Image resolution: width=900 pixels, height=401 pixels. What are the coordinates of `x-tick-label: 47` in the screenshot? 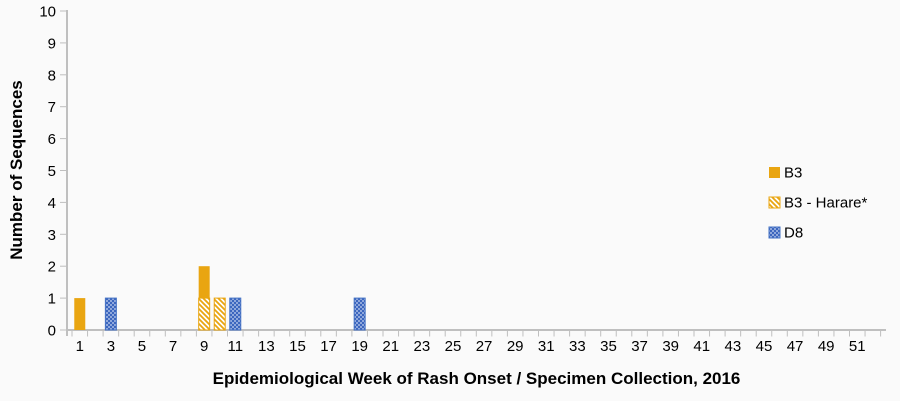 It's located at (795, 346).